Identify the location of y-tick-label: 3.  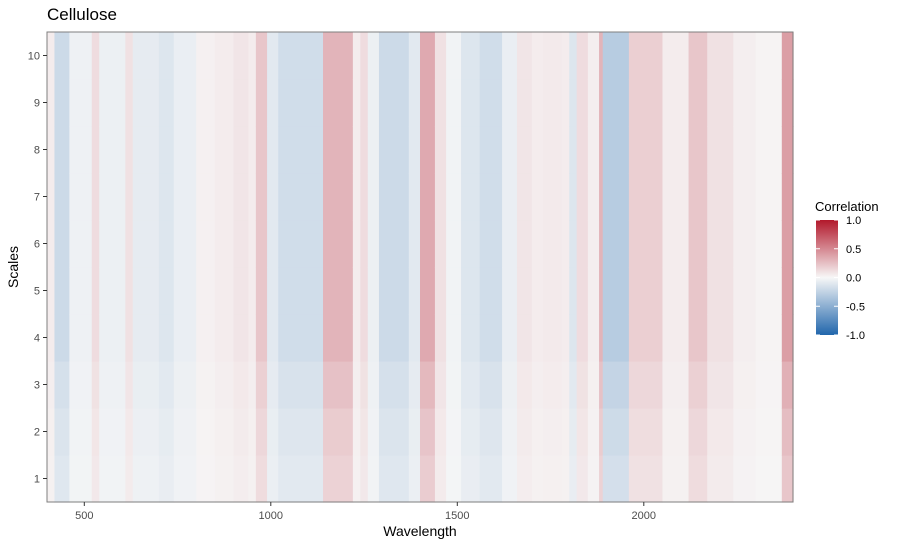
(37, 386).